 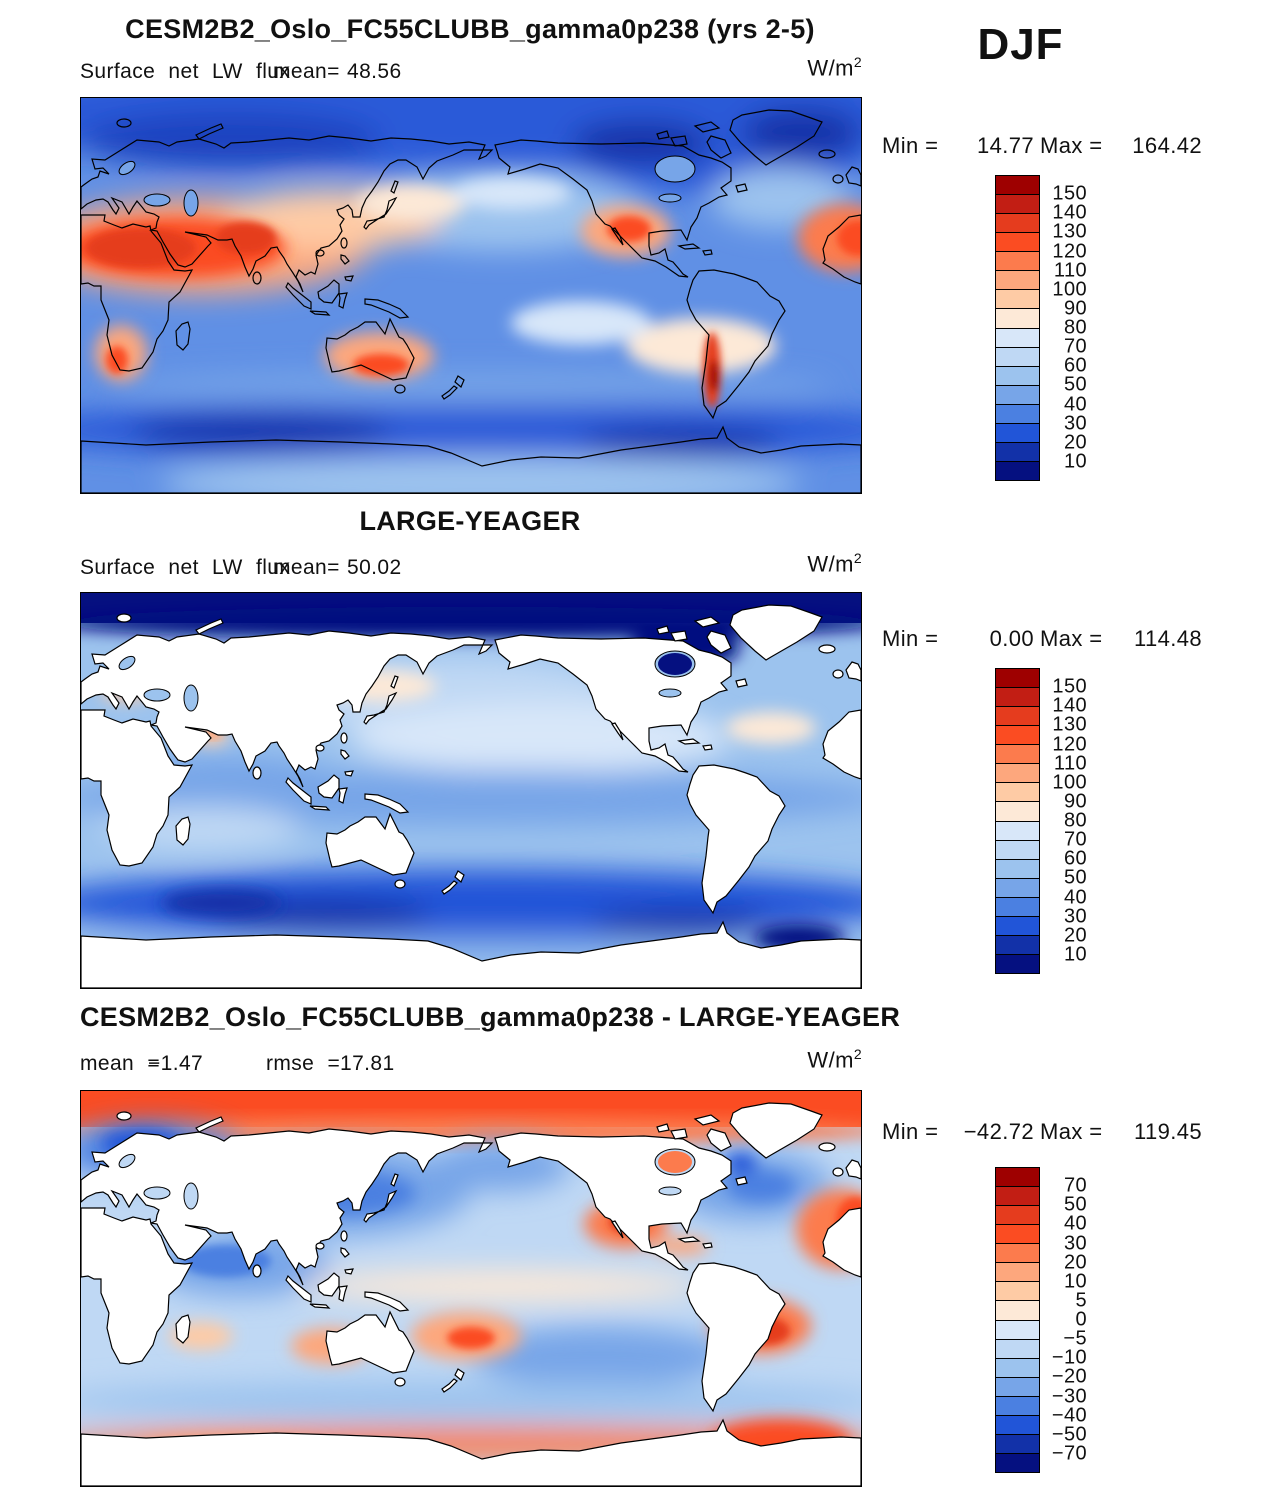 What do you see at coordinates (1011, 638) in the screenshot?
I see `panel2-min-value: 0.00` at bounding box center [1011, 638].